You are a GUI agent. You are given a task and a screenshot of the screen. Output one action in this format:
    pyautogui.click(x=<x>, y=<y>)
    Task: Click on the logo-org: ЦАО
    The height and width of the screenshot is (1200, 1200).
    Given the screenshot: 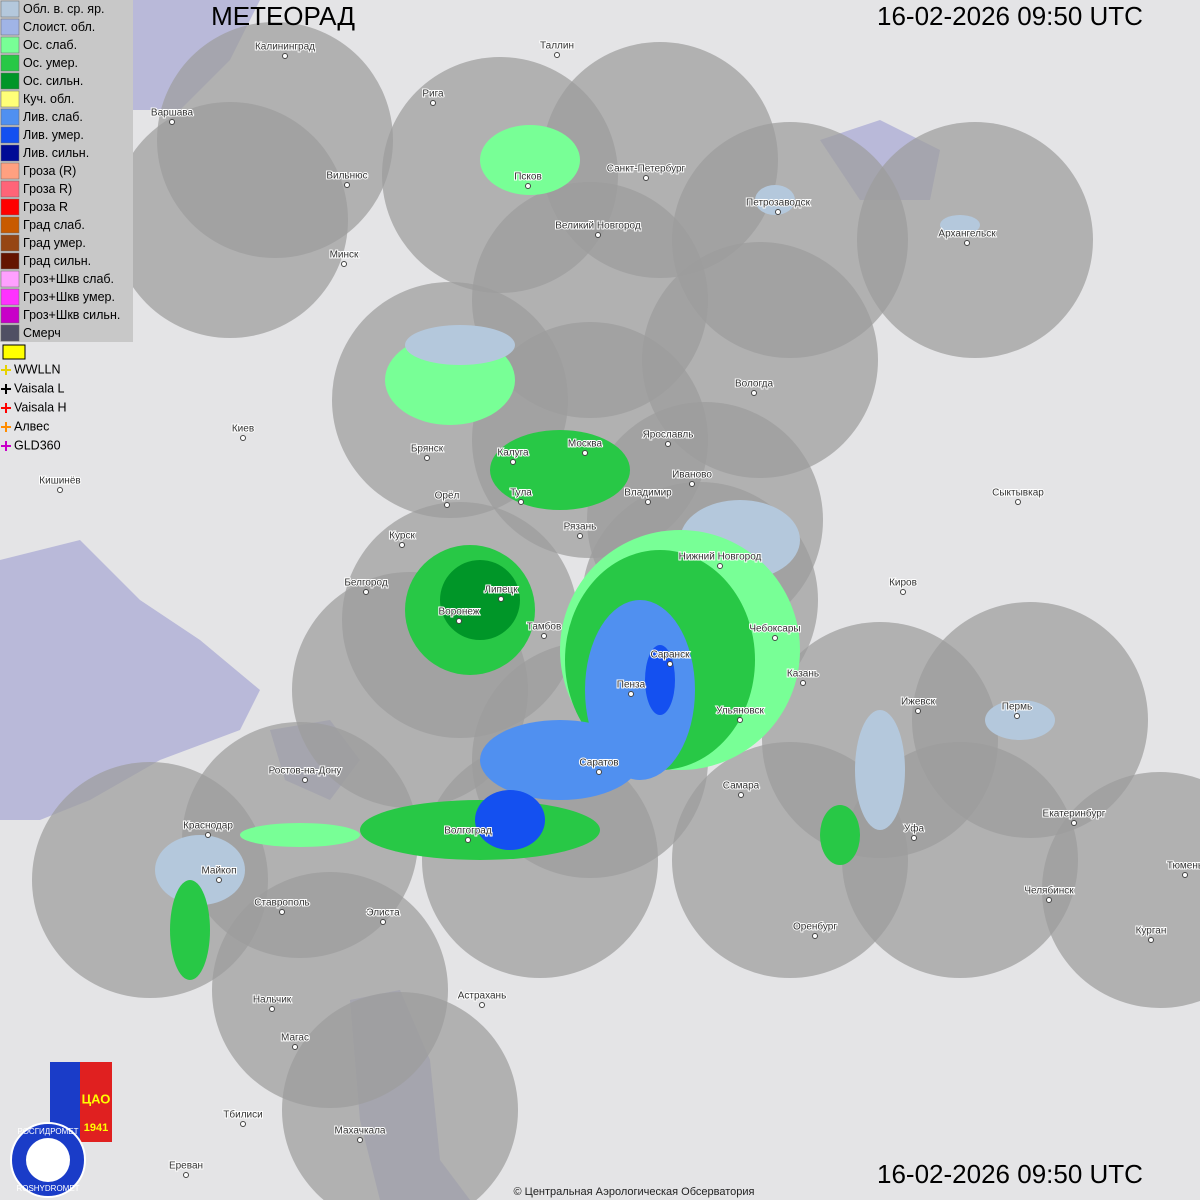 What is the action you would take?
    pyautogui.click(x=96, y=1098)
    